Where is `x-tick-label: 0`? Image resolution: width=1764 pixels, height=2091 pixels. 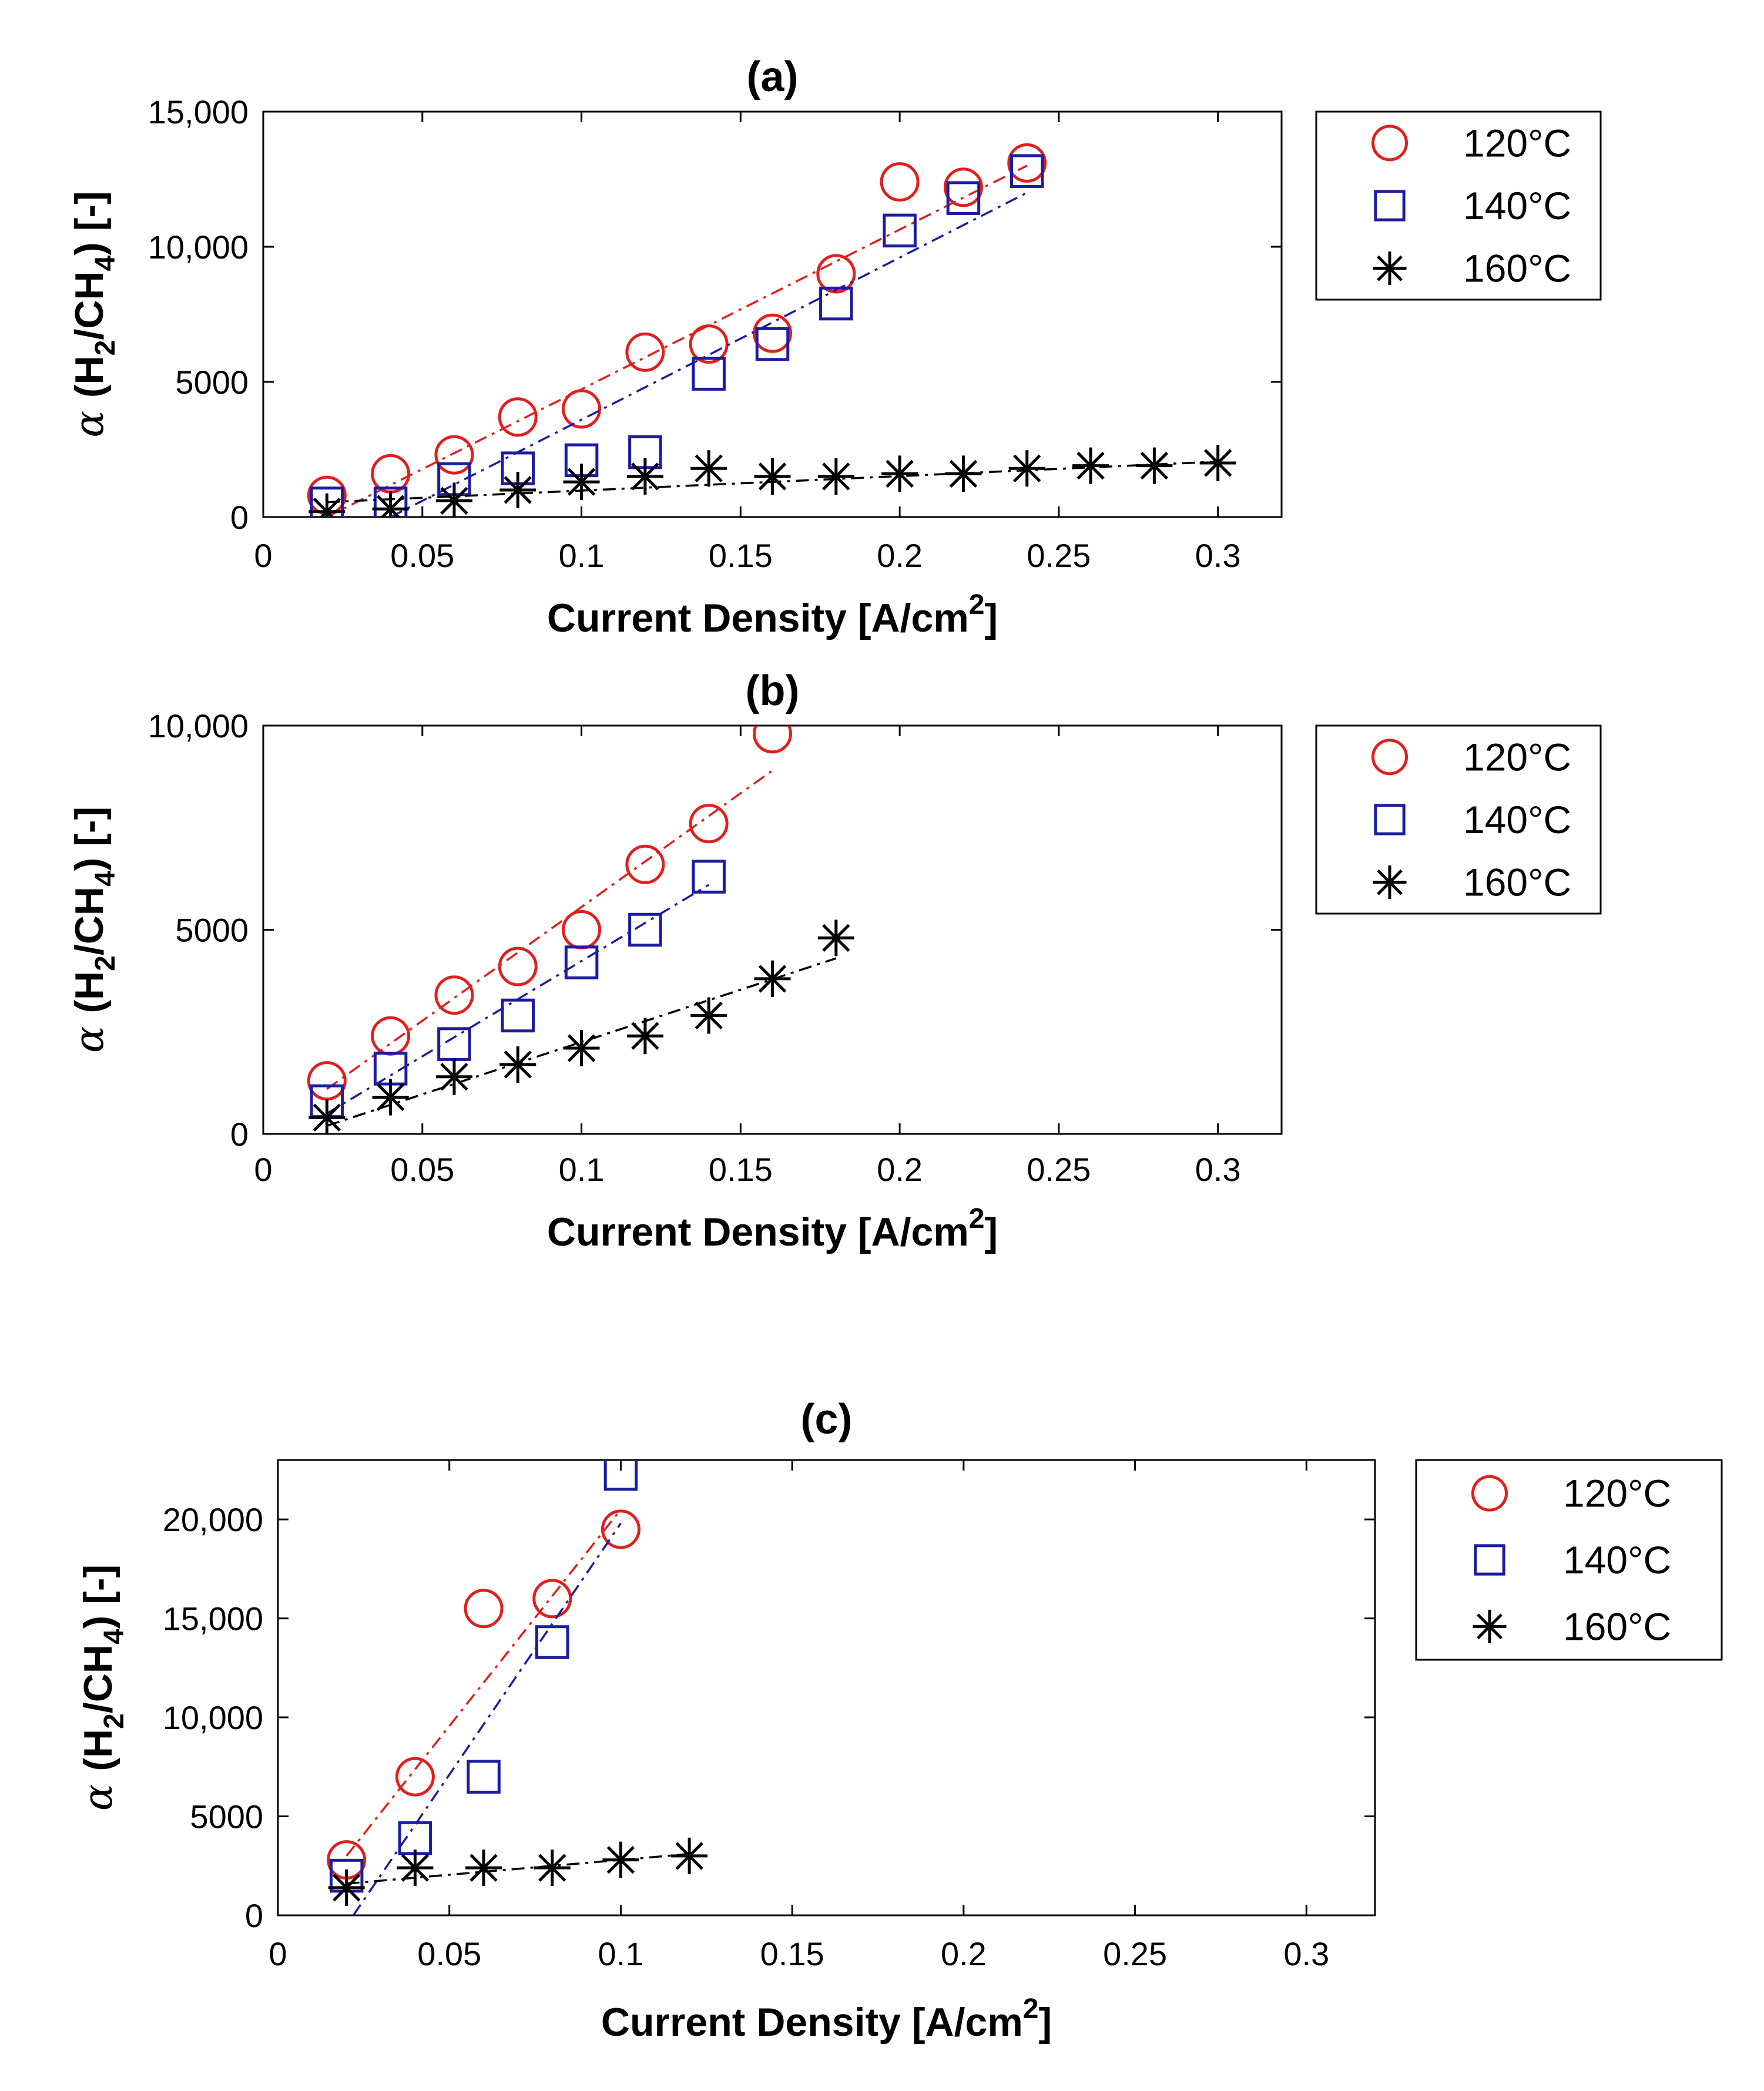 x-tick-label: 0 is located at coordinates (263, 555).